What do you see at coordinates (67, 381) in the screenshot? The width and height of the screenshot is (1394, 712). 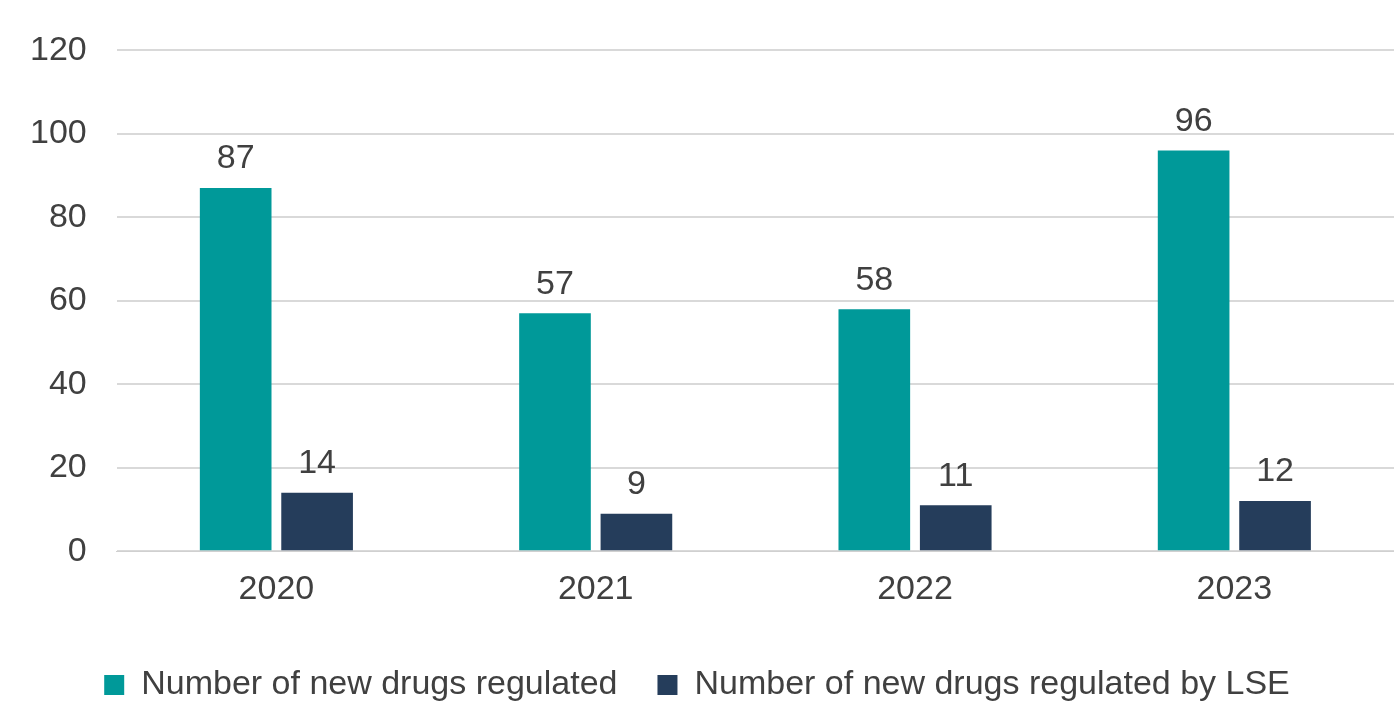 I see `y-tick-label: 40` at bounding box center [67, 381].